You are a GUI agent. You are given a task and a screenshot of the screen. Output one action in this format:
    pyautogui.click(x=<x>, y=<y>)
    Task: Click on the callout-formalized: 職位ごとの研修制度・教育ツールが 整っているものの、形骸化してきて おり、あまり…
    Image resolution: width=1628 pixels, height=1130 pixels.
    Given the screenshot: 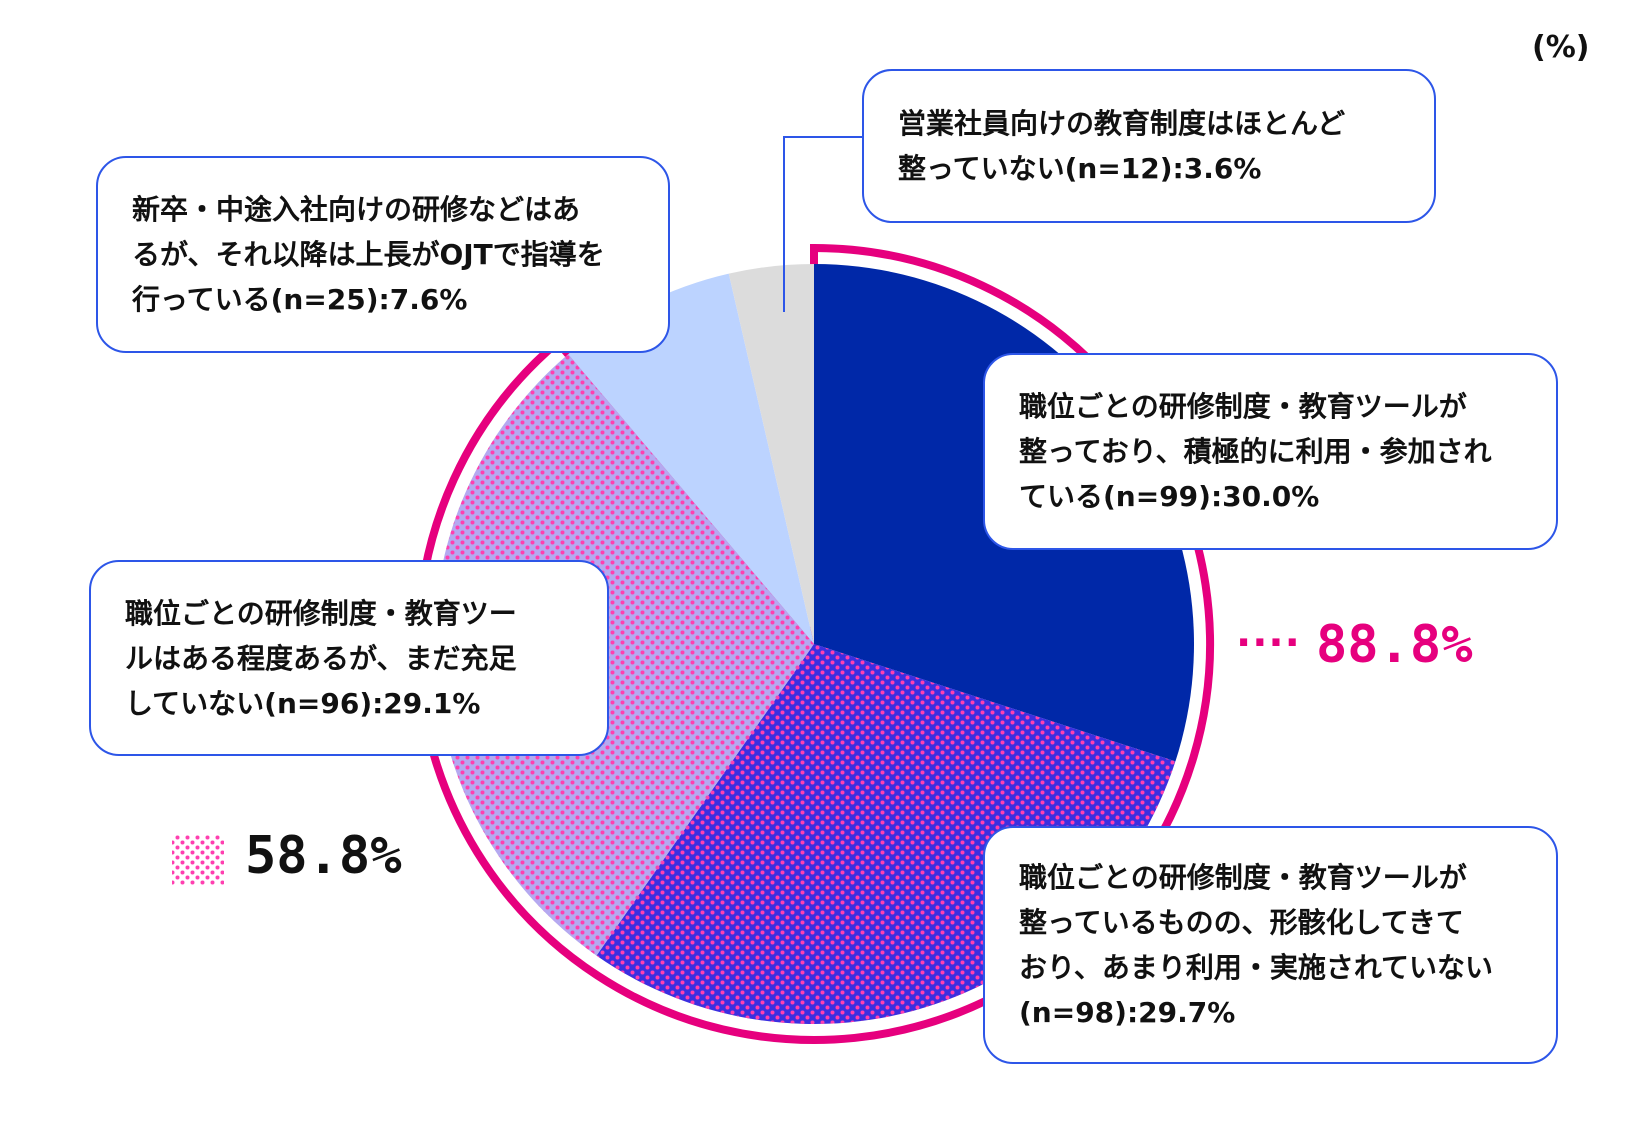 What is the action you would take?
    pyautogui.click(x=1270, y=945)
    